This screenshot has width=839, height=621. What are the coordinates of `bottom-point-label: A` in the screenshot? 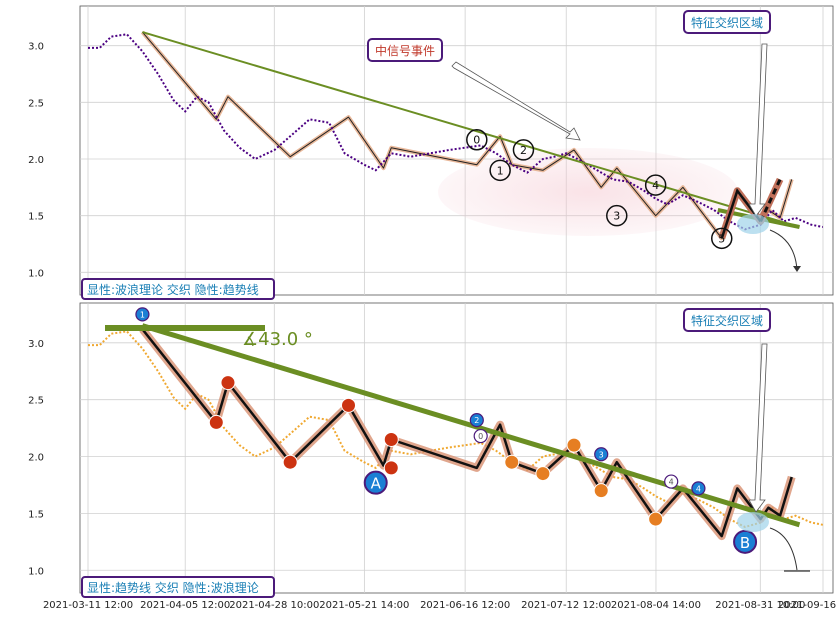 It's located at (376, 484).